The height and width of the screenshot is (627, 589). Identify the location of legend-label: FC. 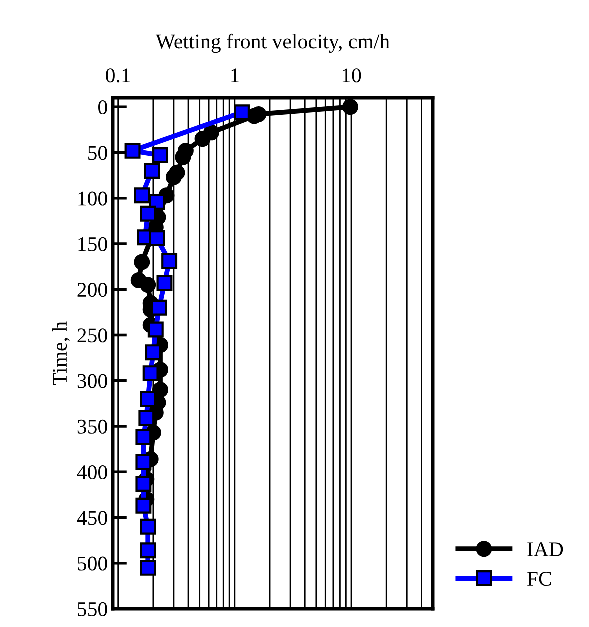
(540, 579).